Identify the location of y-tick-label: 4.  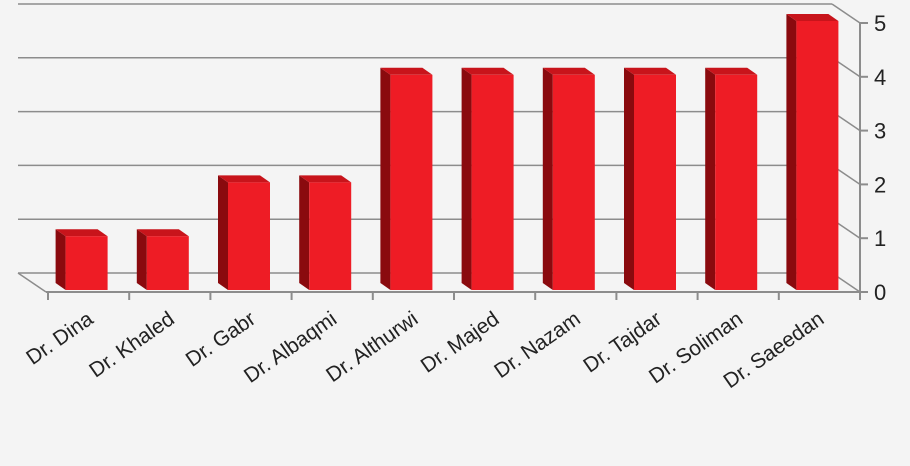
(880, 77).